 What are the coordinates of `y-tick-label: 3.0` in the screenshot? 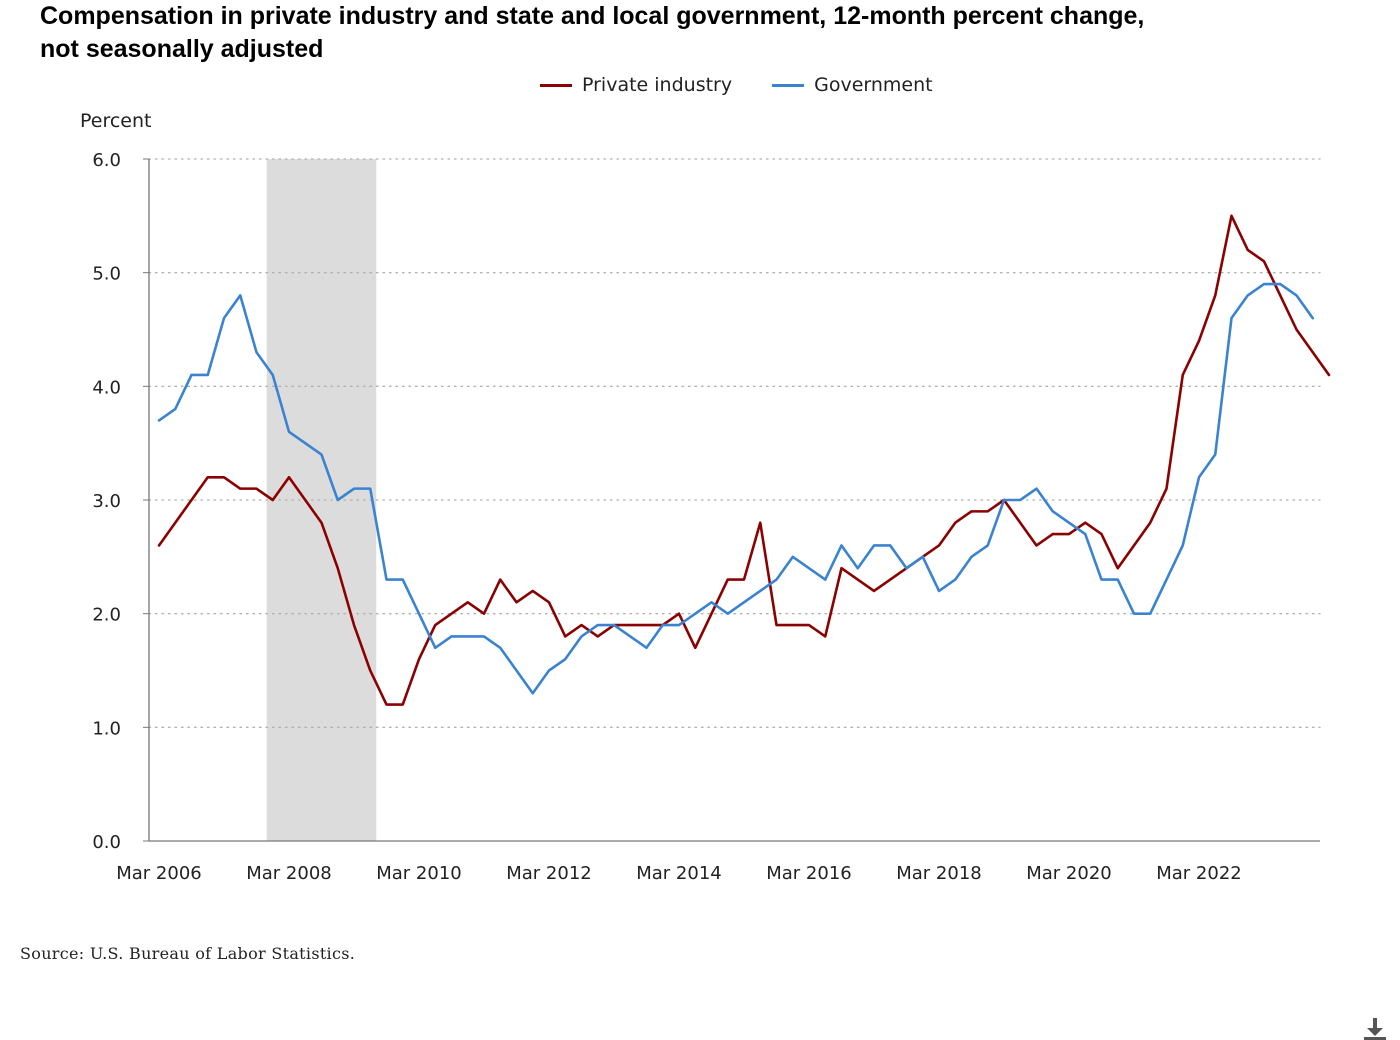 It's located at (106, 501).